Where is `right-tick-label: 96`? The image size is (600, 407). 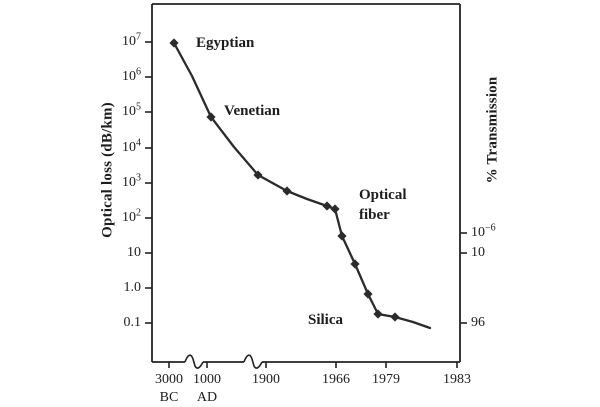 right-tick-label: 96 is located at coordinates (478, 322).